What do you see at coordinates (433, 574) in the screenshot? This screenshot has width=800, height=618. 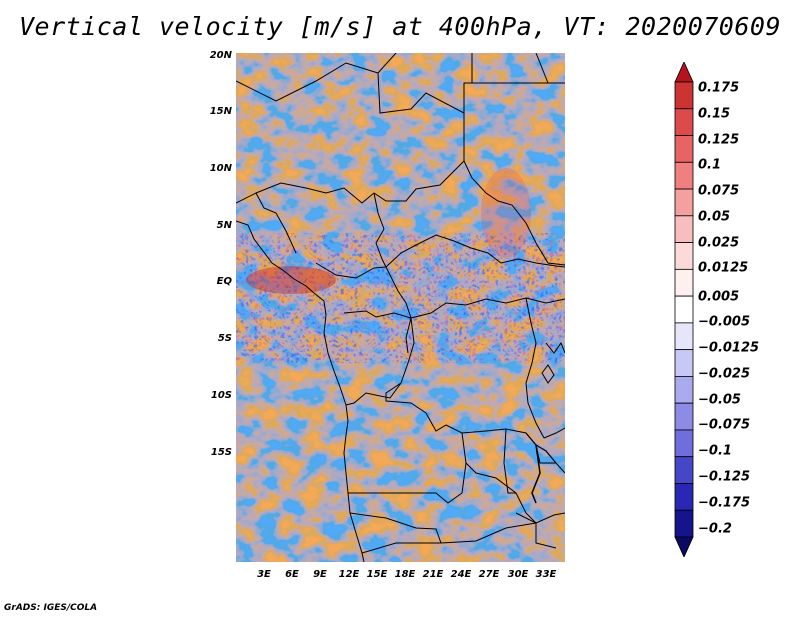 I see `lon-label-21e: 21E` at bounding box center [433, 574].